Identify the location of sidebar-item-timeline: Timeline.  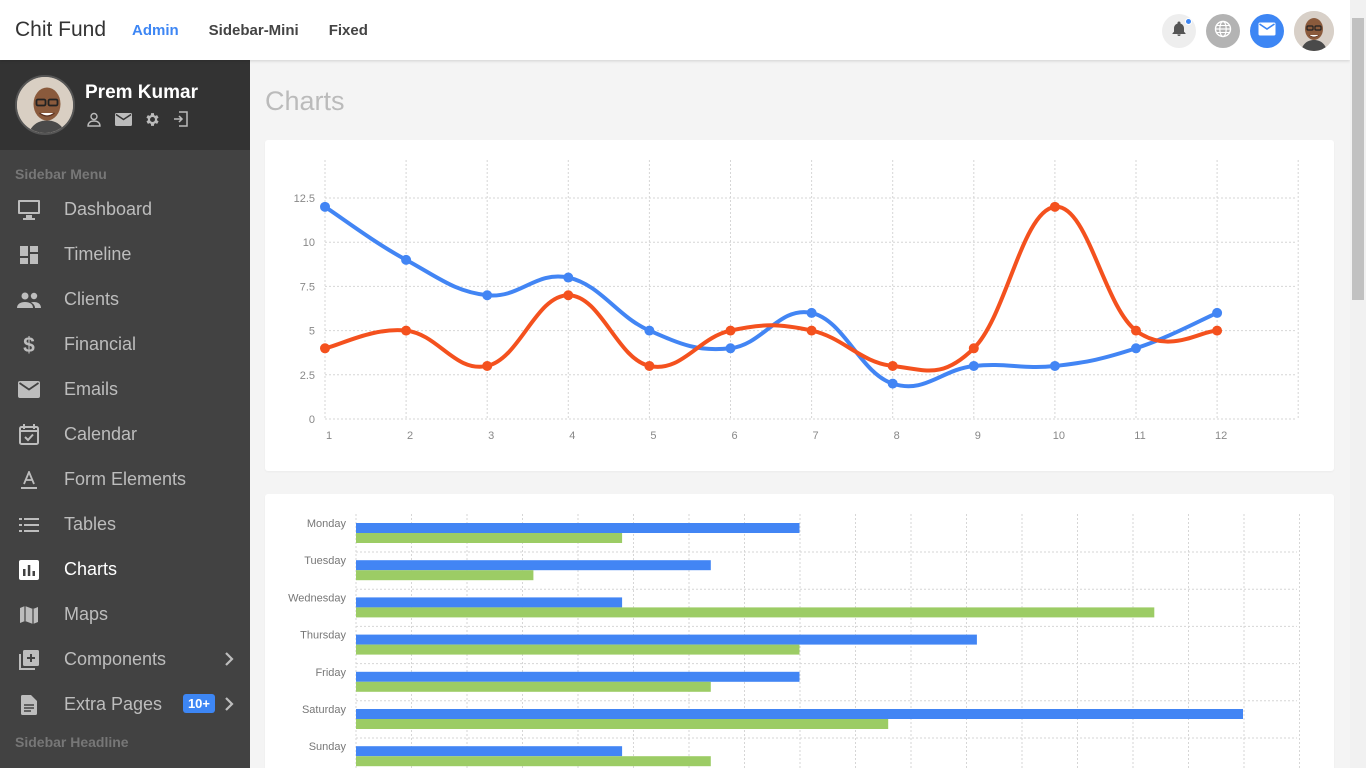
(125, 254).